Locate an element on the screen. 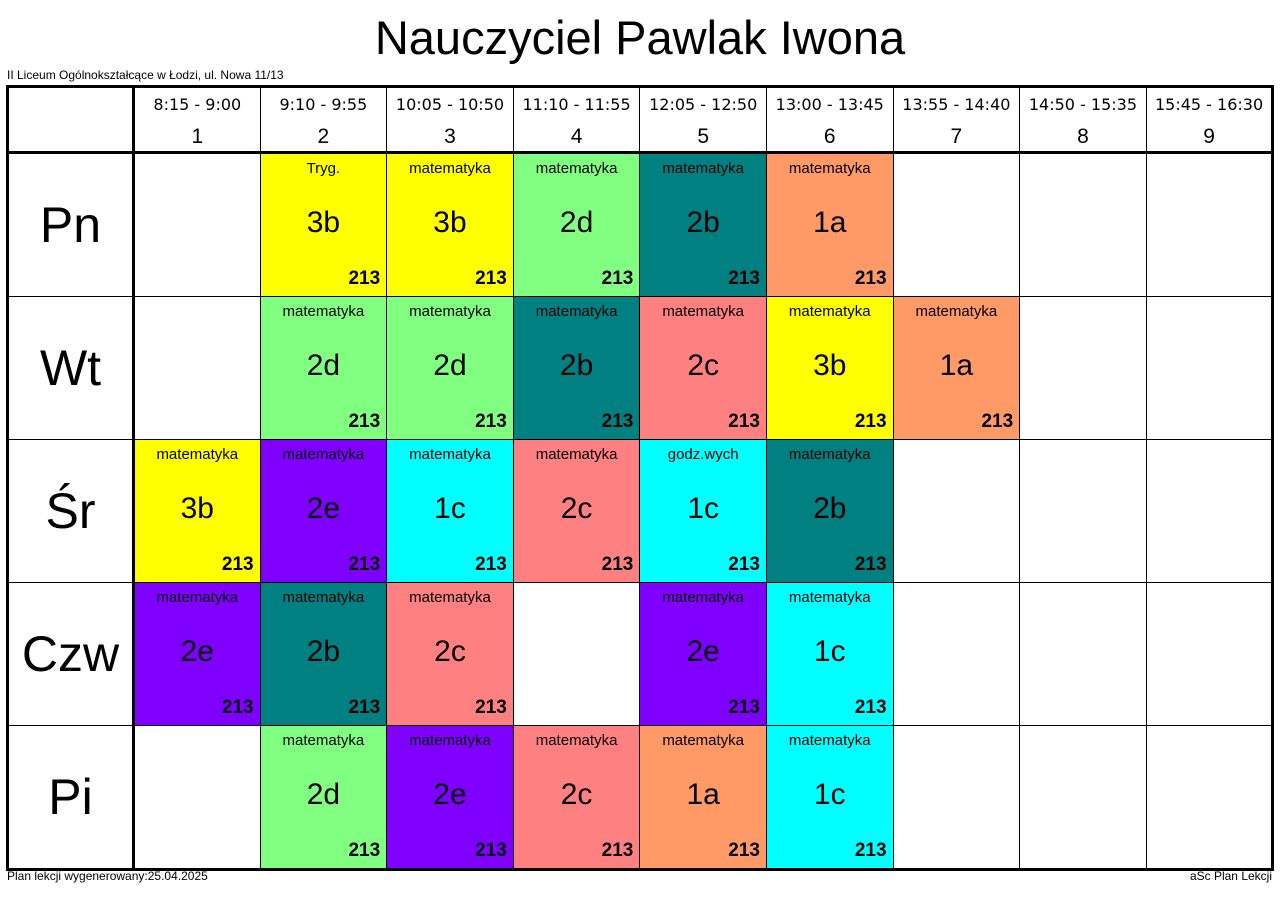 The image size is (1280, 906). corner-cell is located at coordinates (71, 120).